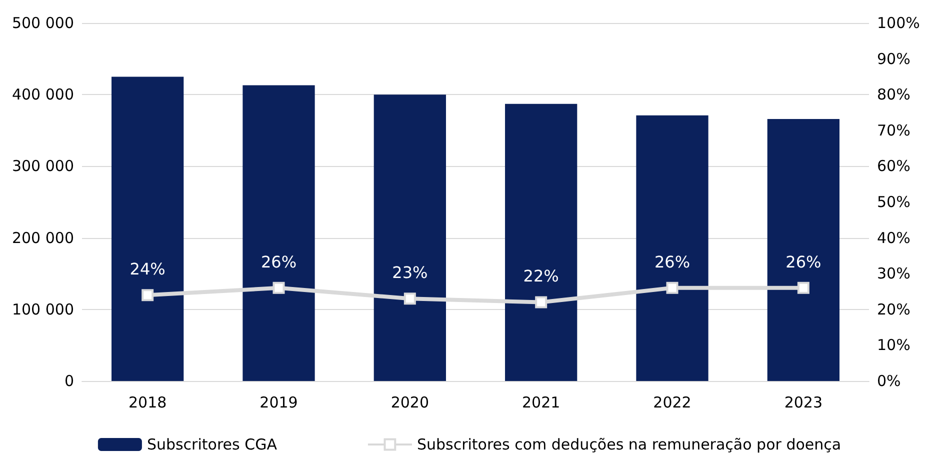 The height and width of the screenshot is (457, 939). I want to click on x-tick-label: 2023, so click(803, 403).